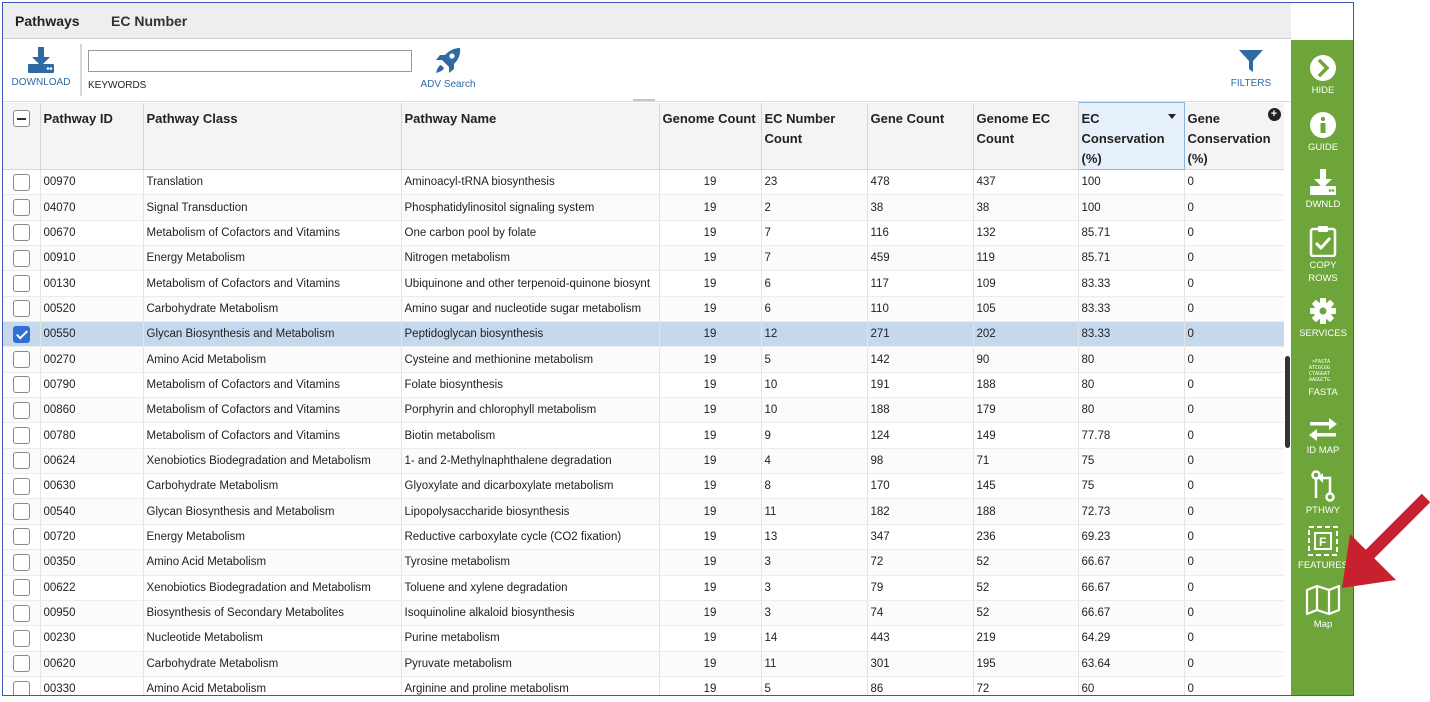 This screenshot has height=702, width=1430. What do you see at coordinates (250, 61) in the screenshot?
I see `keywords-input` at bounding box center [250, 61].